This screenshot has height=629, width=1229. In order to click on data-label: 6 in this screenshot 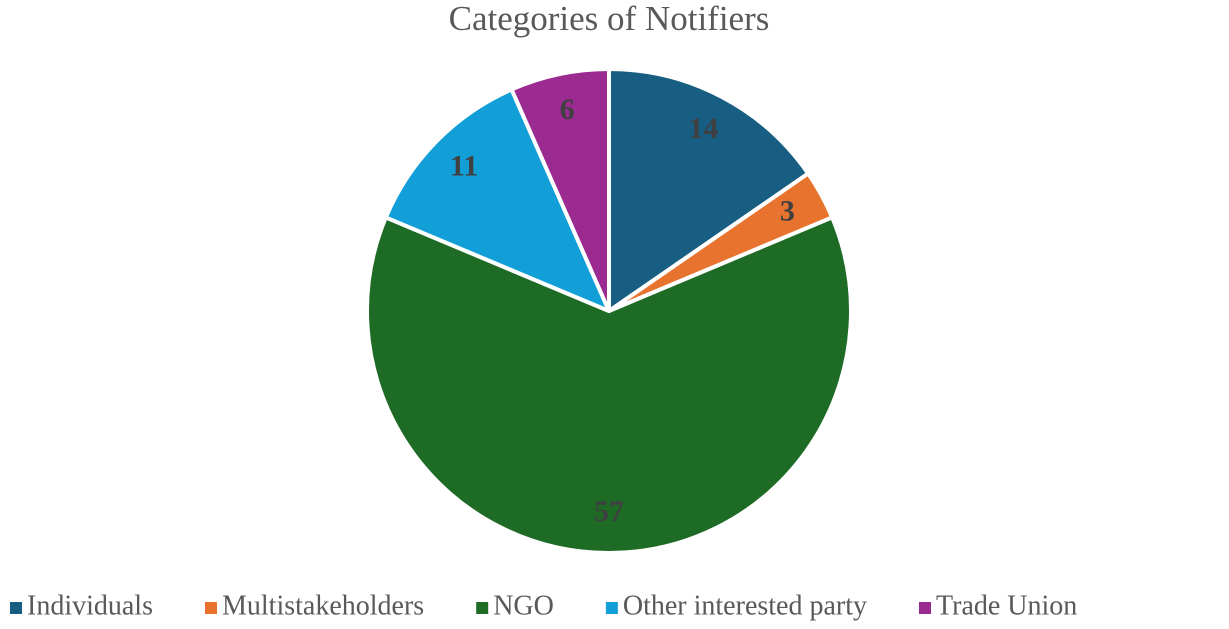, I will do `click(567, 109)`.